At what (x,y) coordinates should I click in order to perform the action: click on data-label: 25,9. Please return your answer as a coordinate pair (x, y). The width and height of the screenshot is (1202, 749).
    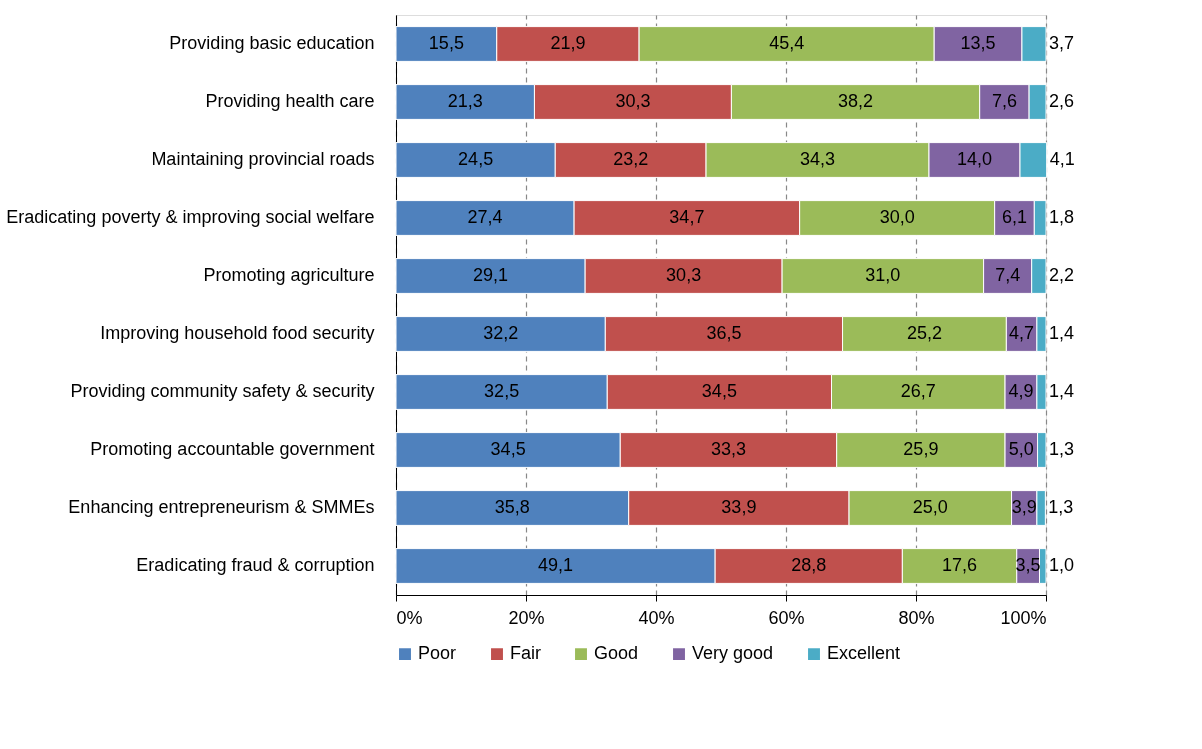
    Looking at the image, I should click on (921, 449).